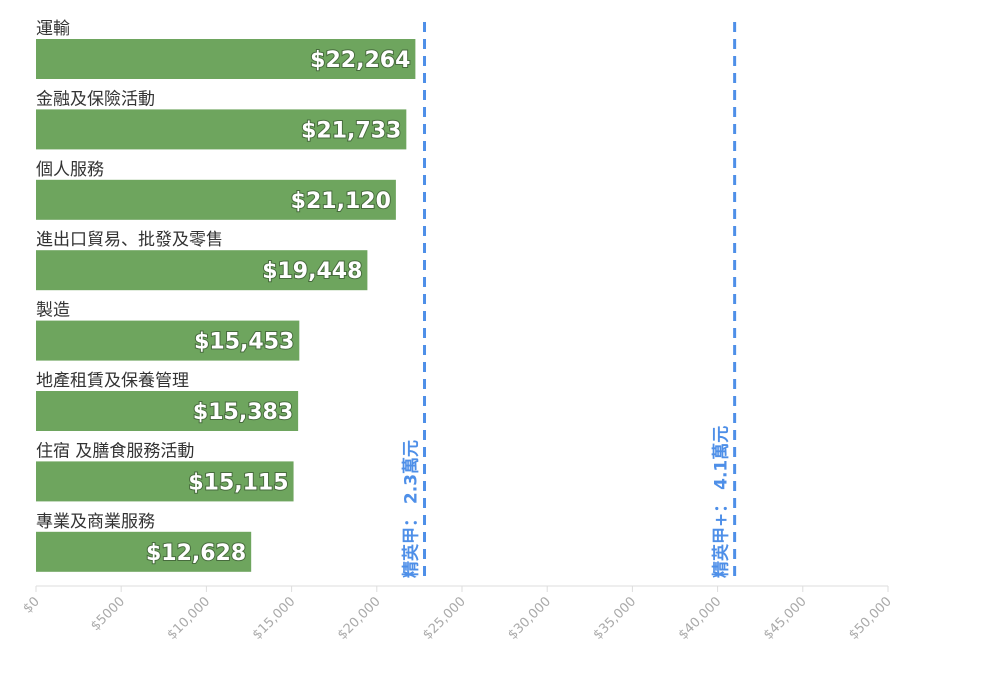 This screenshot has height=679, width=983. Describe the element at coordinates (615, 618) in the screenshot. I see `x-tick-label: $35,000` at that location.